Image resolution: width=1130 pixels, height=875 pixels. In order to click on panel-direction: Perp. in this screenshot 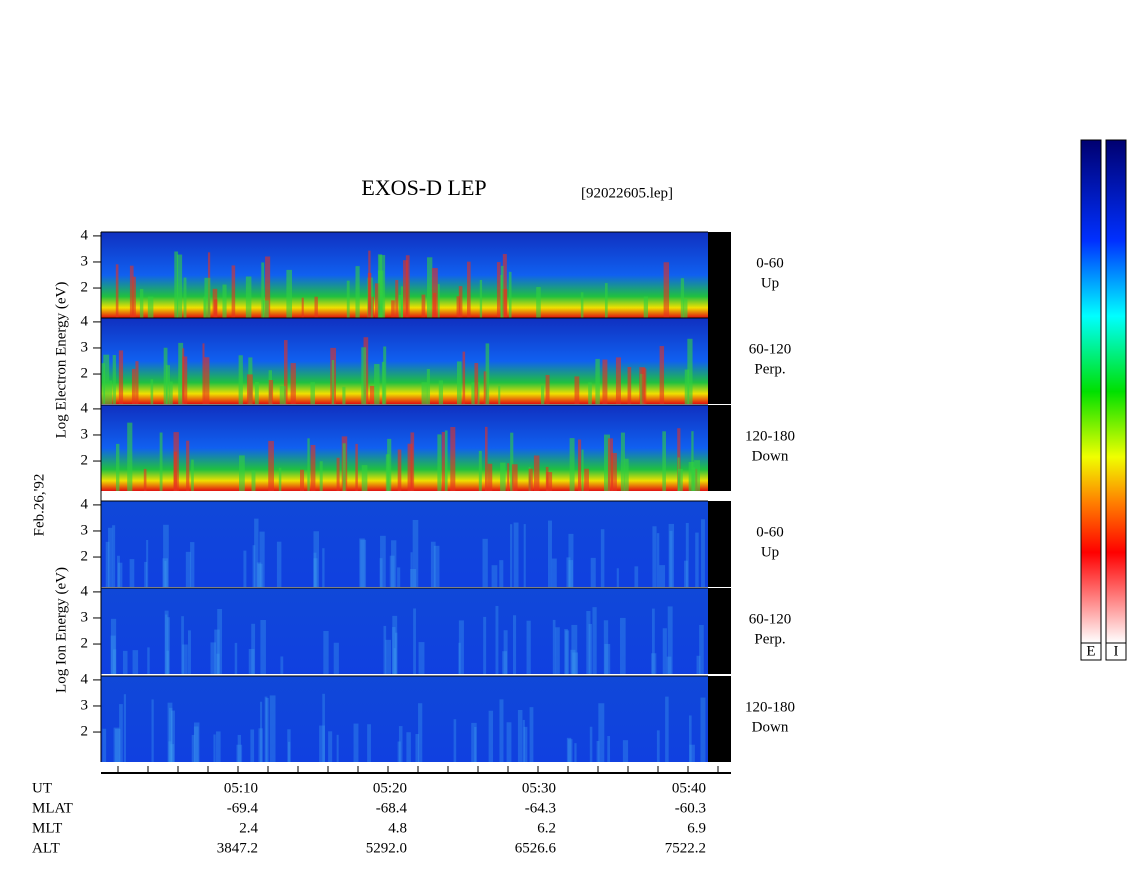, I will do `click(769, 639)`.